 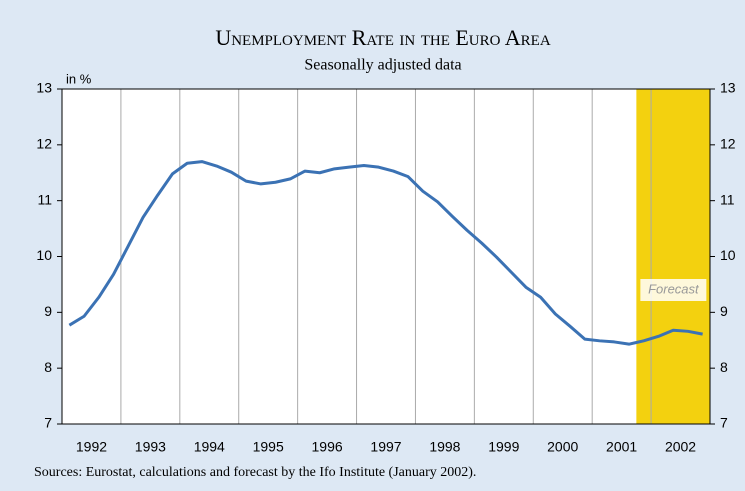 I want to click on y2-tick-label: 10, so click(x=728, y=255).